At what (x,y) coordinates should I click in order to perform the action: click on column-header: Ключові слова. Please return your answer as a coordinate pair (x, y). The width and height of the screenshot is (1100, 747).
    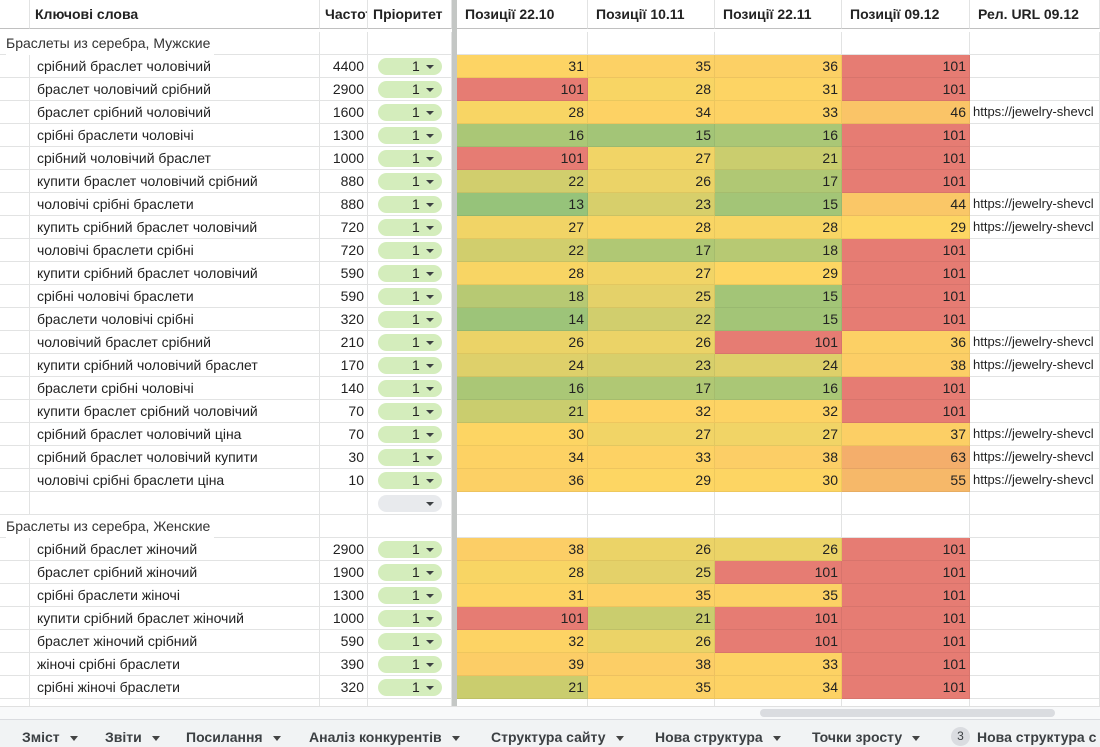
    Looking at the image, I should click on (175, 14).